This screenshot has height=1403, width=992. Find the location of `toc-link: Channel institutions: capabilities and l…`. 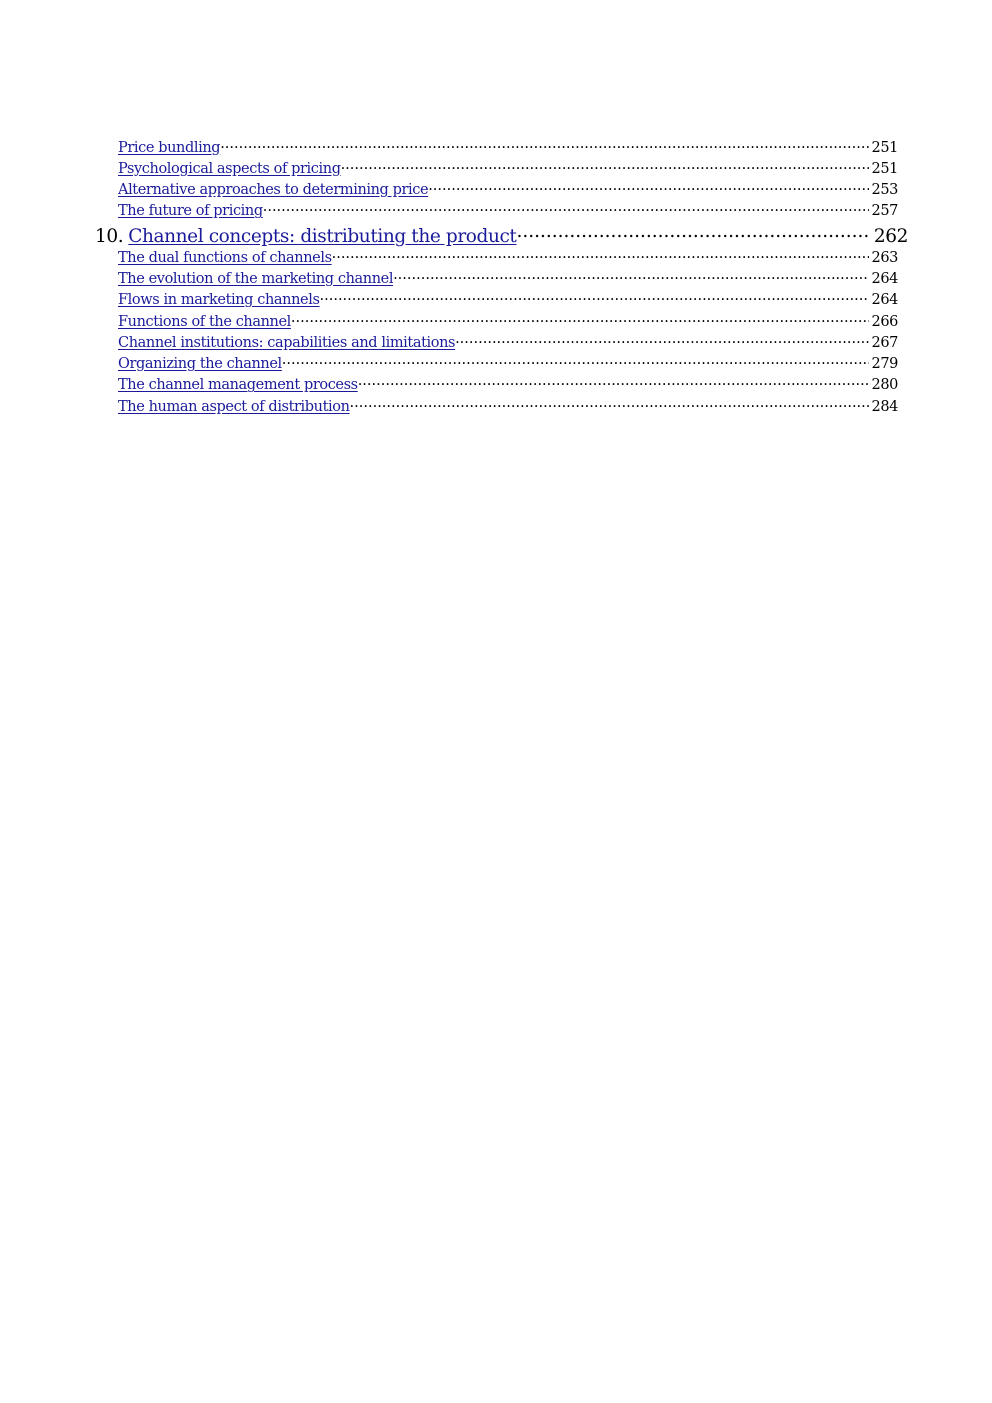

toc-link: Channel institutions: capabilities and l… is located at coordinates (287, 342).